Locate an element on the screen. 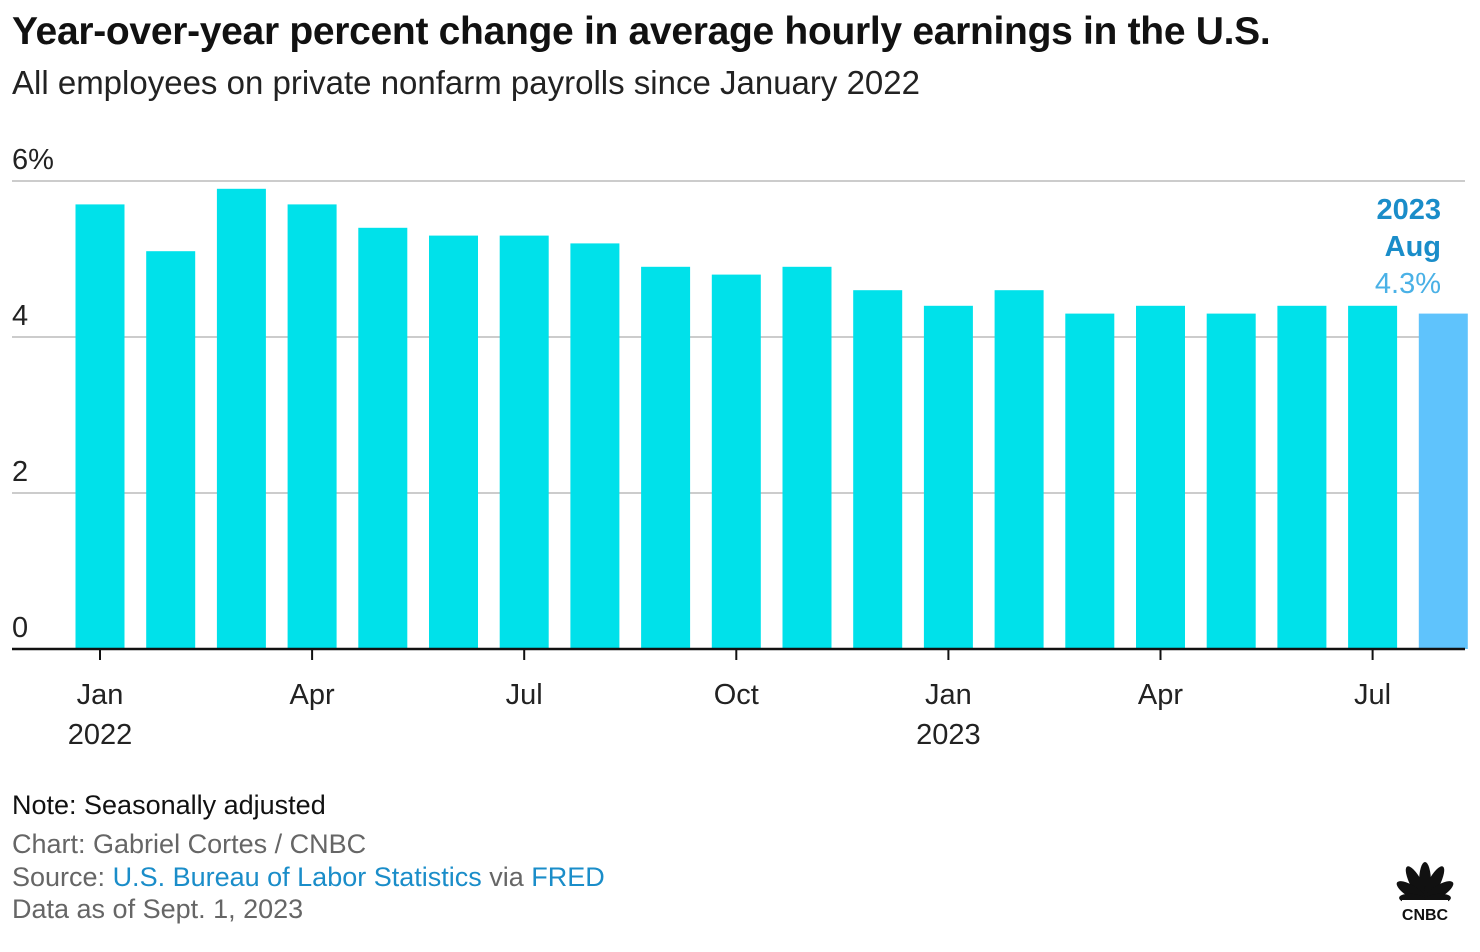 Image resolution: width=1480 pixels, height=952 pixels. source-prefix: Source: is located at coordinates (62, 877).